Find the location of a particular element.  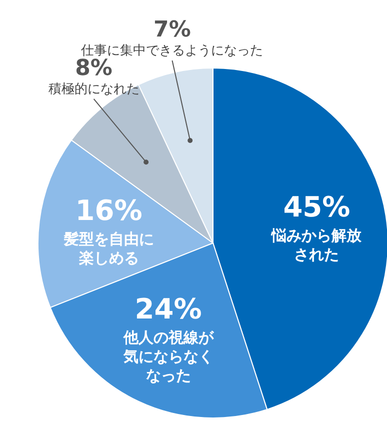

slice-label: 積極的になれた is located at coordinates (94, 89).